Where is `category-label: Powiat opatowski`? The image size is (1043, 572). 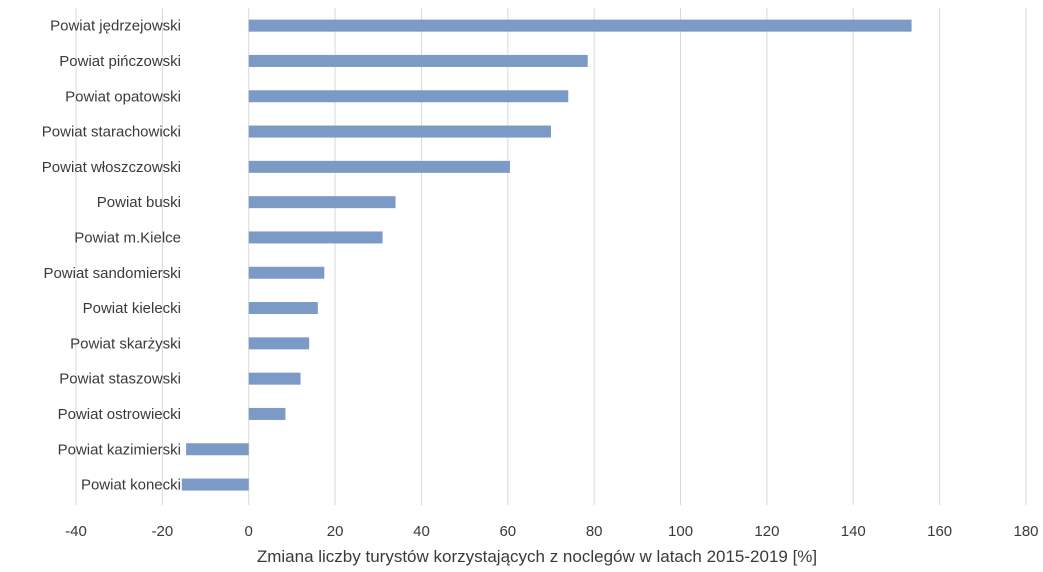
category-label: Powiat opatowski is located at coordinates (123, 96).